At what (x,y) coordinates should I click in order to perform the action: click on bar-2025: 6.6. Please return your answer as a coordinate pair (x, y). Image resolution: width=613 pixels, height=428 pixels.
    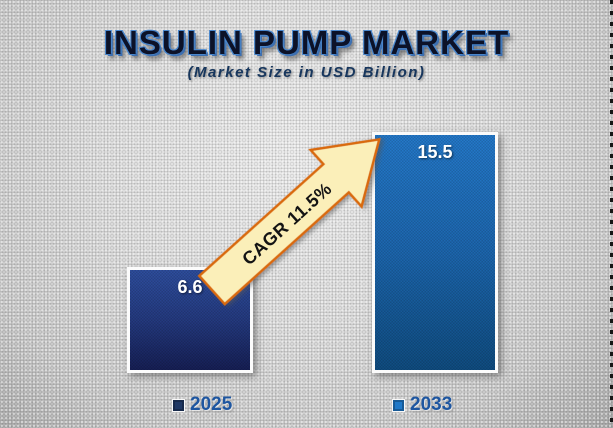
    Looking at the image, I should click on (190, 320).